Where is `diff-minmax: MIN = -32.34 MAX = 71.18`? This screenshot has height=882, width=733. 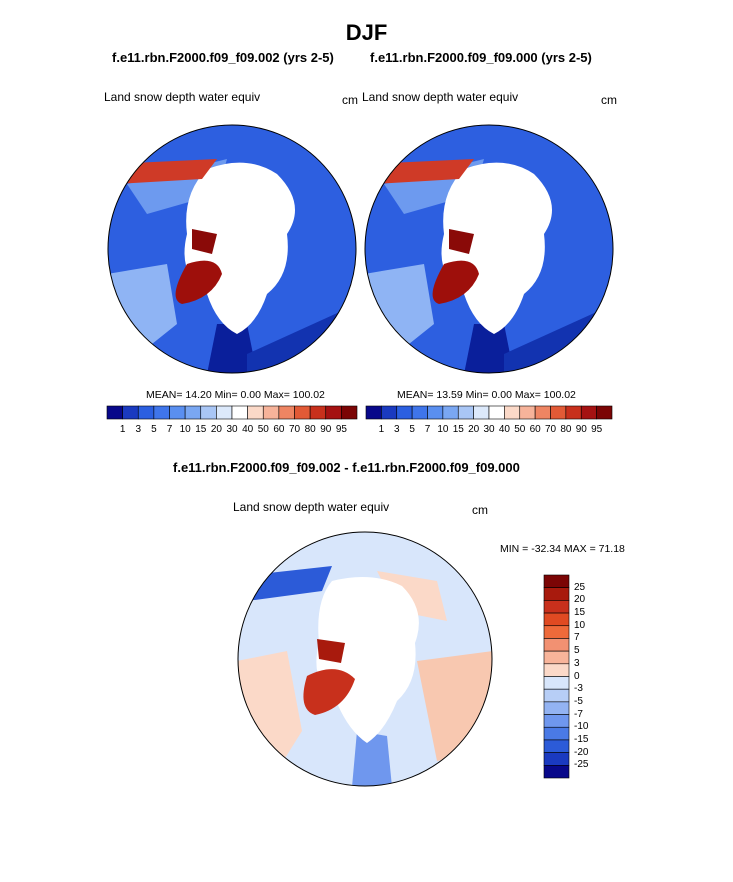
diff-minmax: MIN = -32.34 MAX = 71.18 is located at coordinates (562, 549).